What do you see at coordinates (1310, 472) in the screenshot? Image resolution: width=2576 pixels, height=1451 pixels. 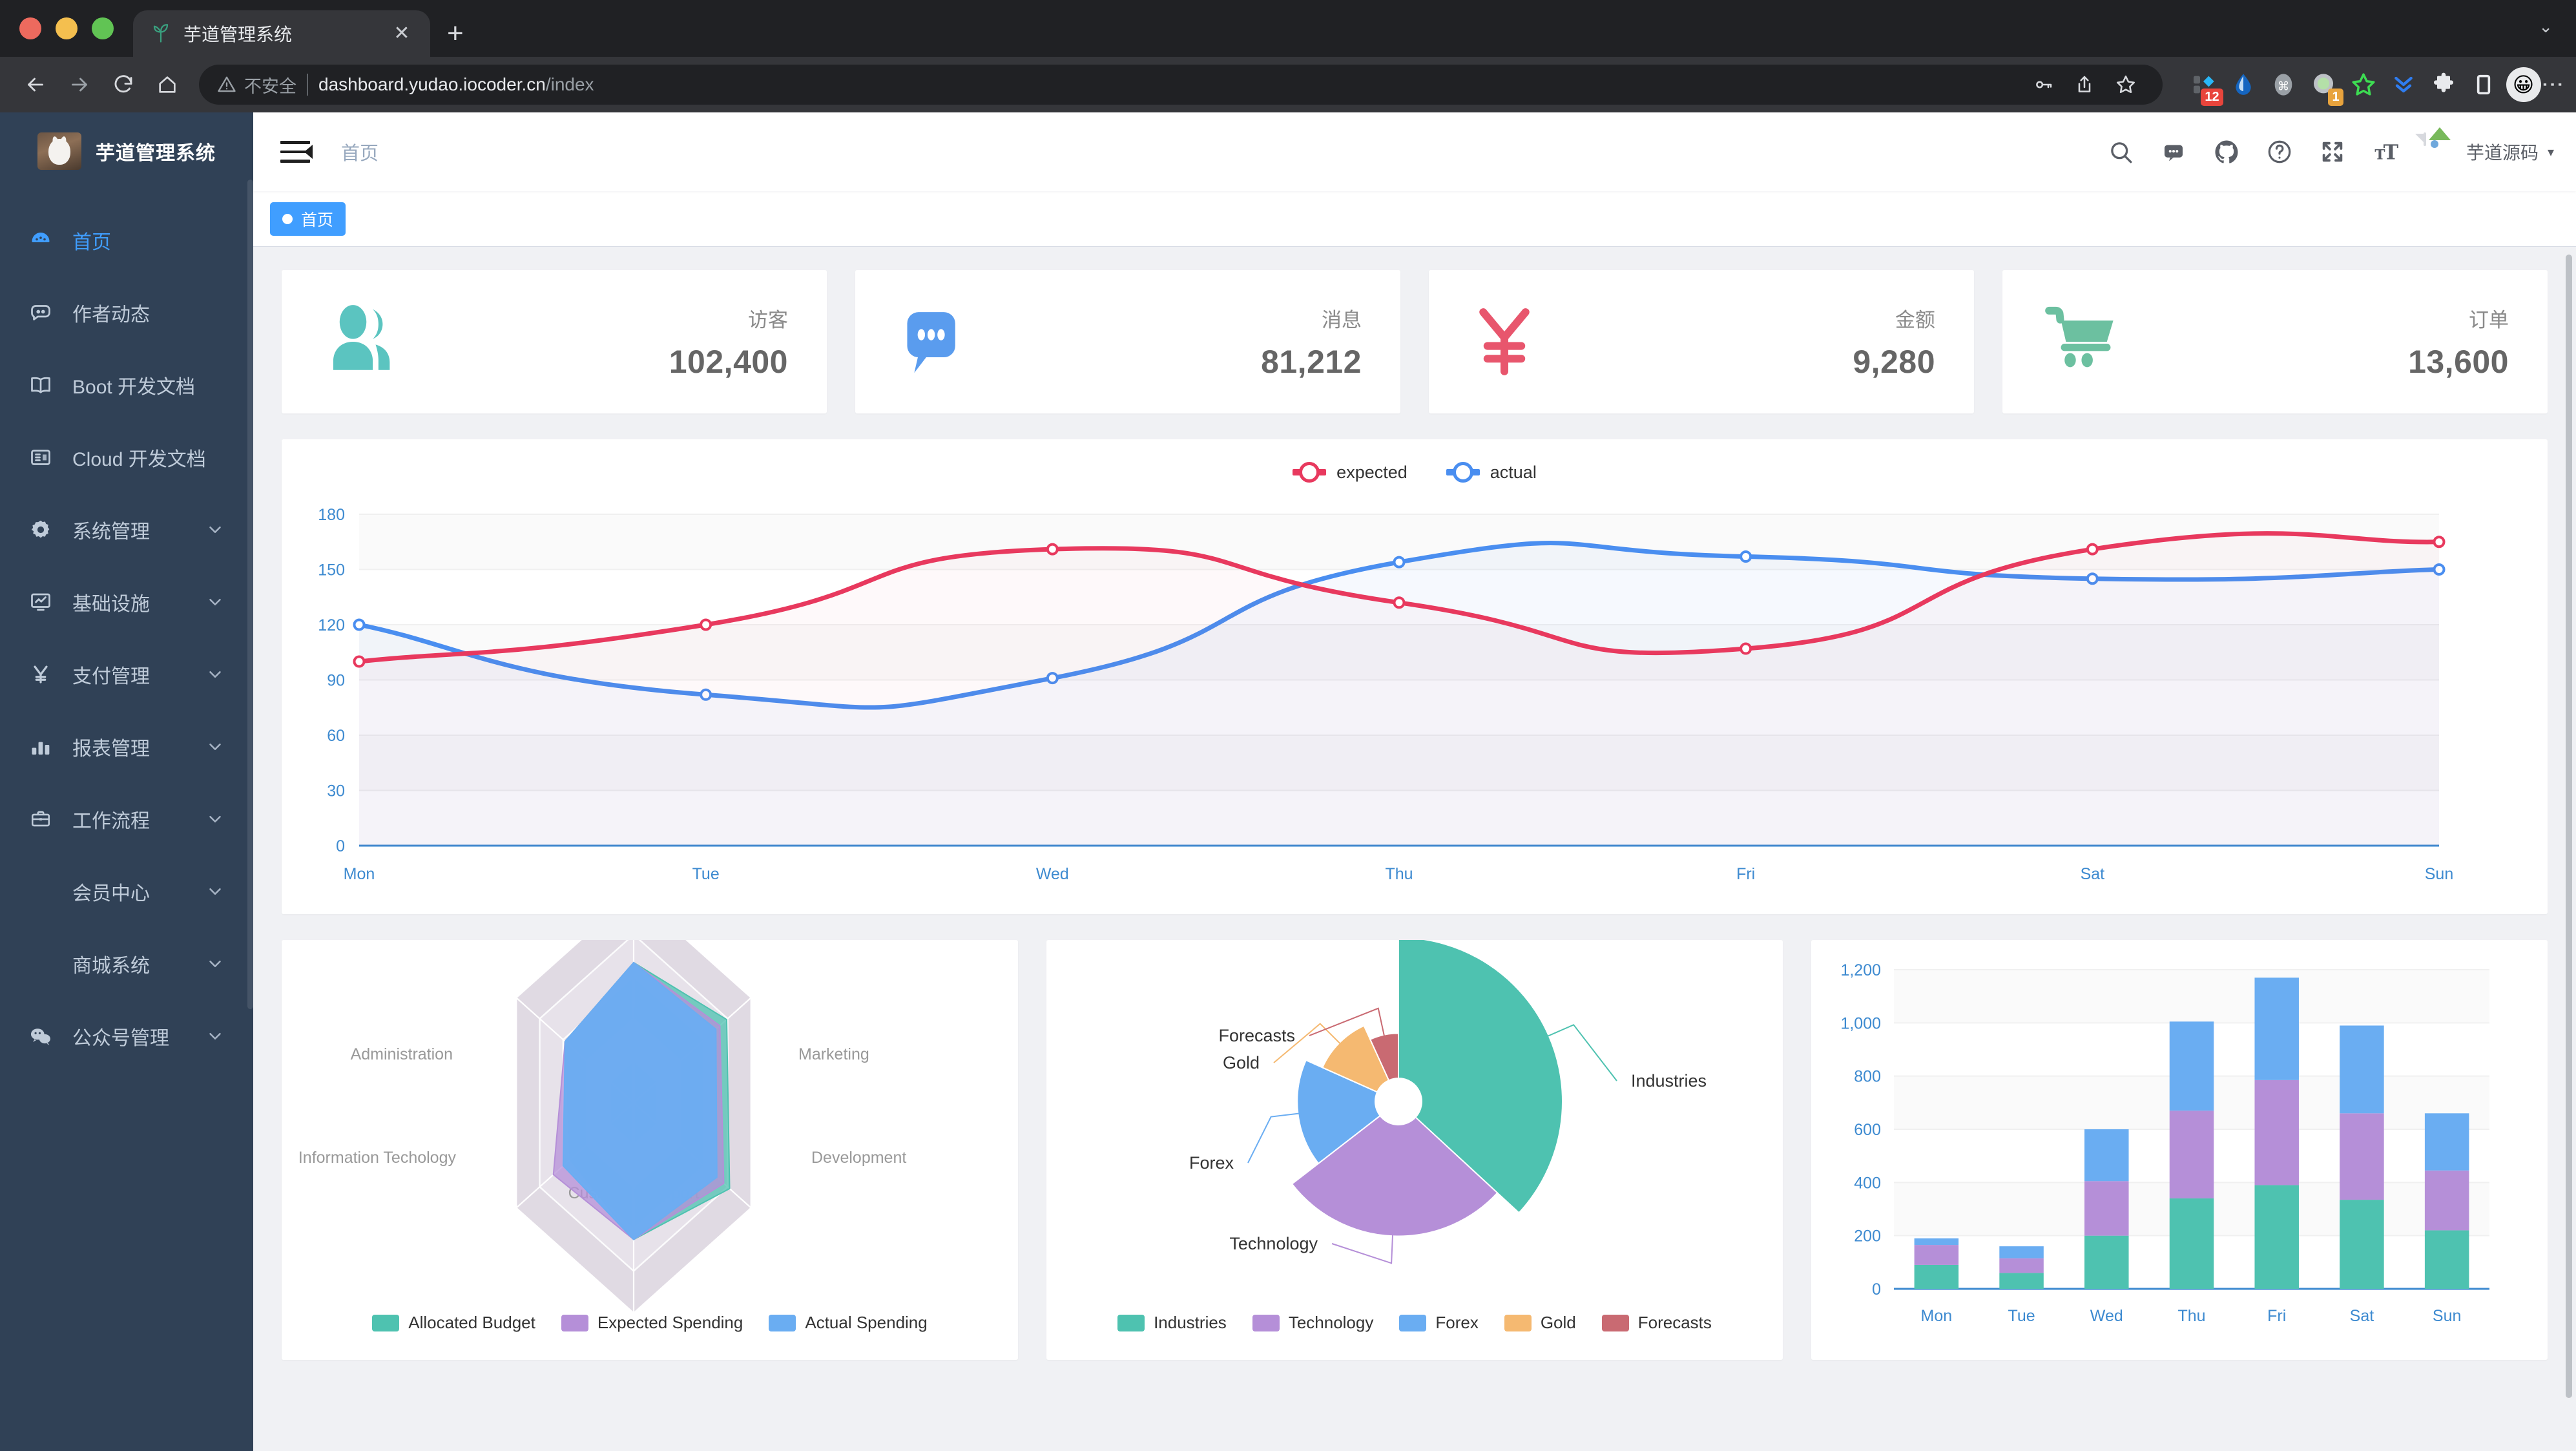 I see `legend-marker` at bounding box center [1310, 472].